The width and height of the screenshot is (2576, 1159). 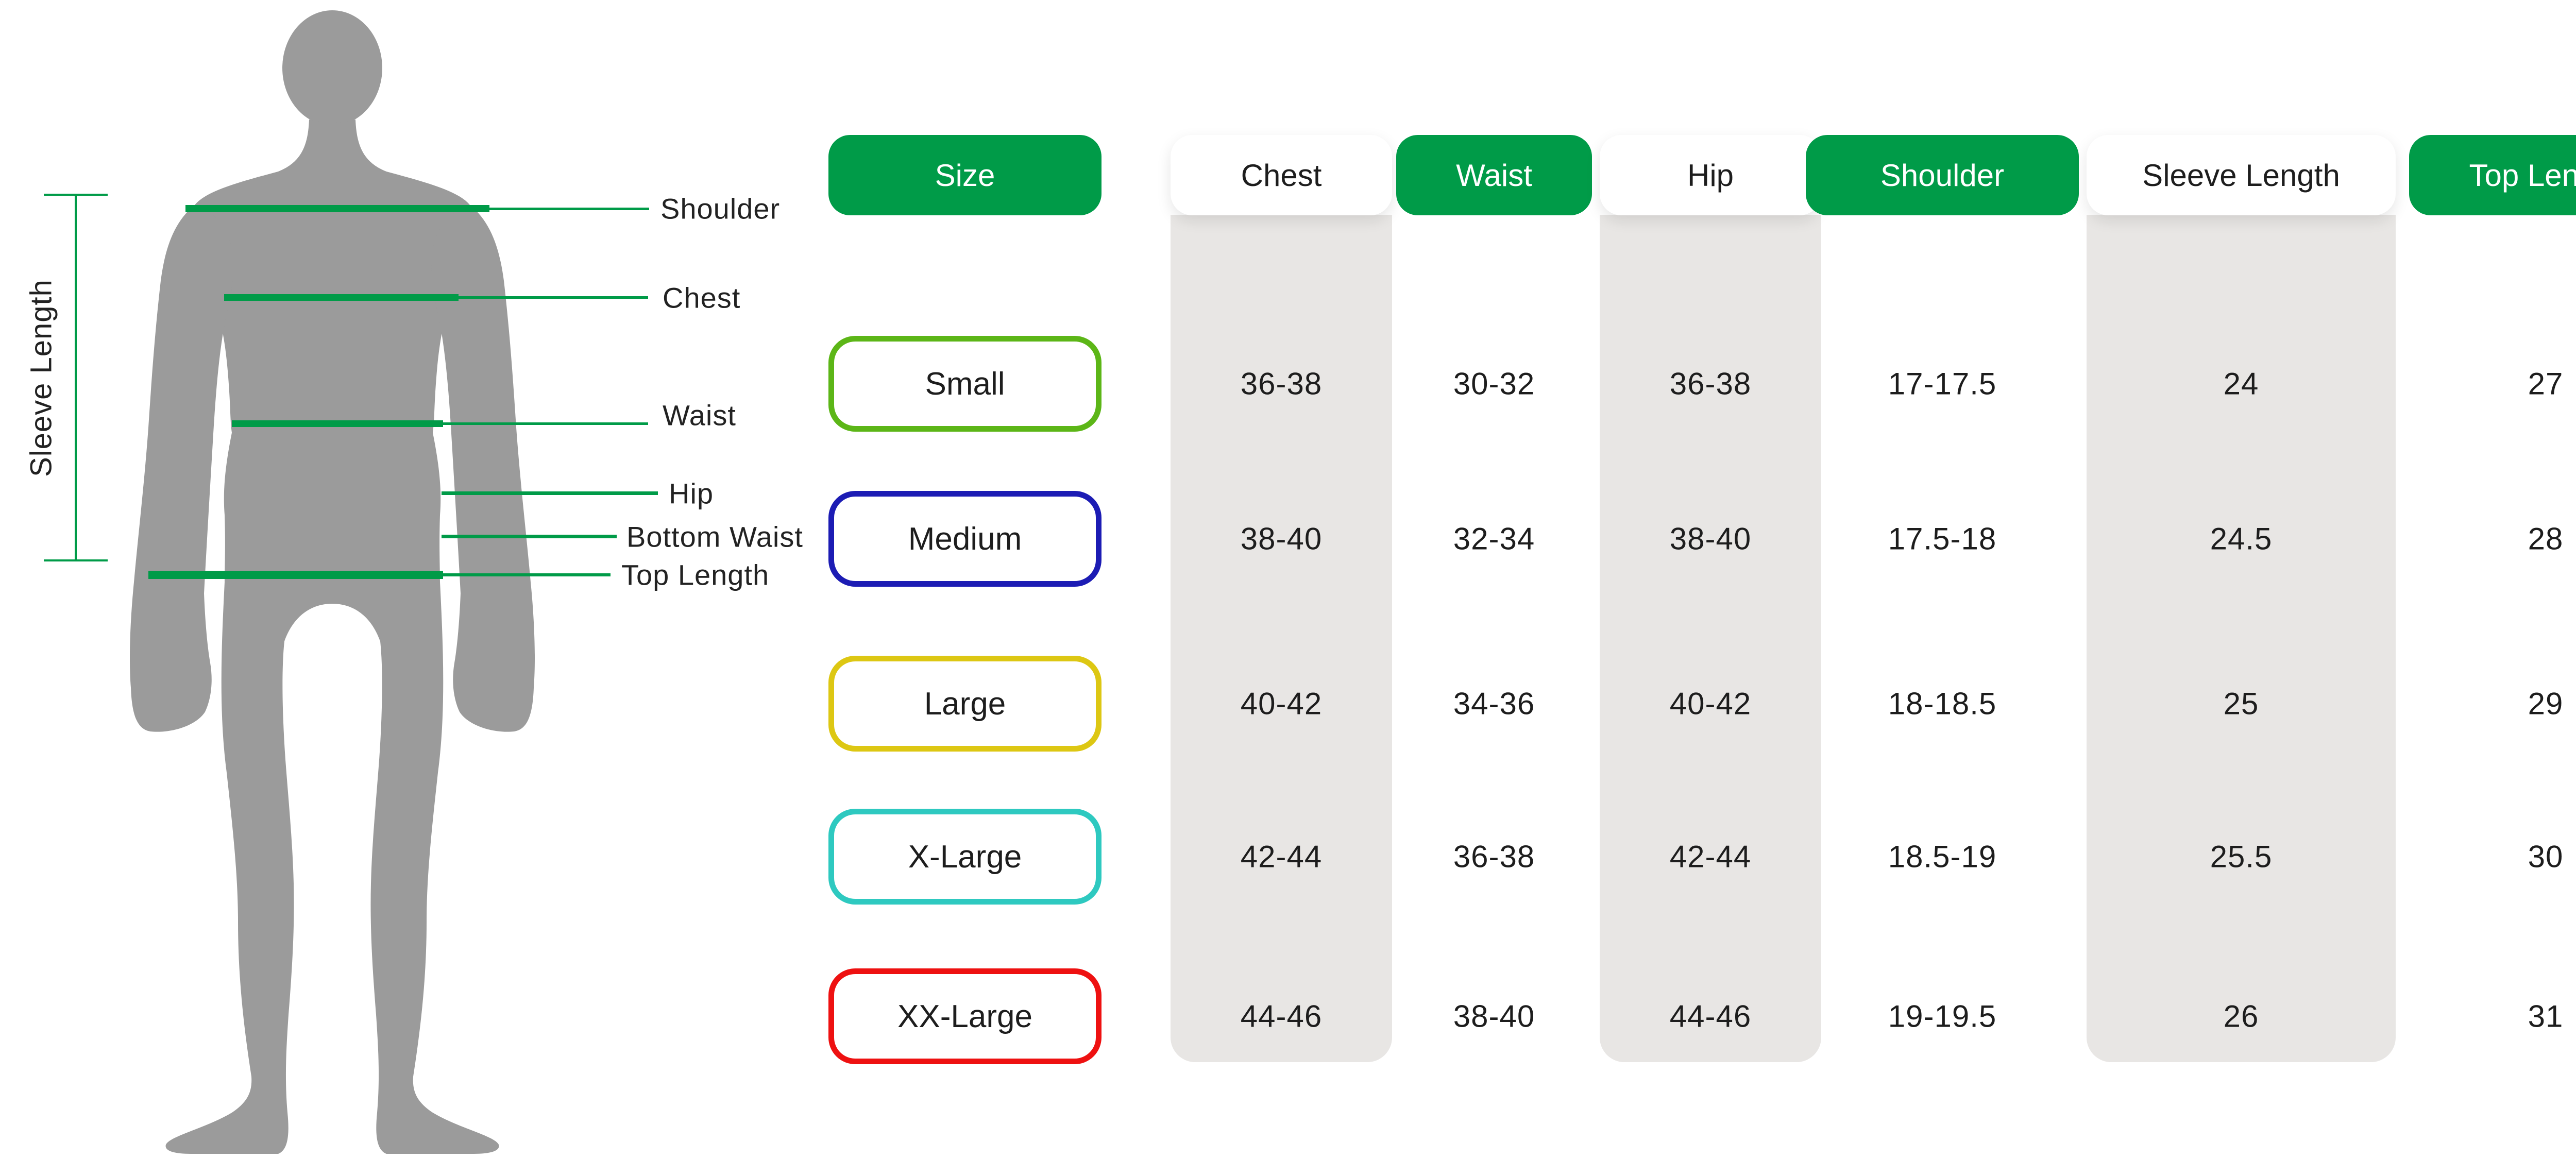 I want to click on cell-small-sleeve-length: 24, so click(x=2241, y=383).